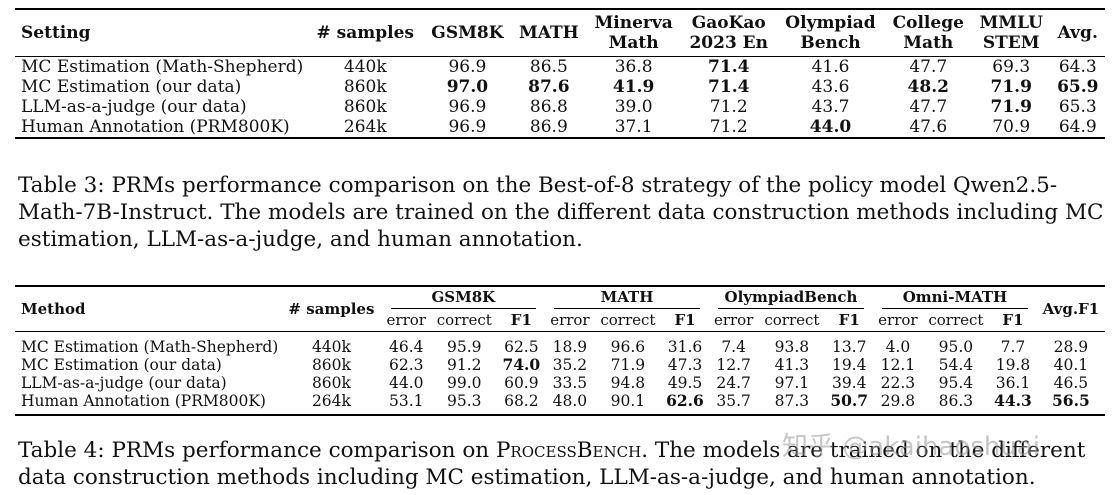  I want to click on table-4-caption-prefix: Table 4: PRMs performance comparison on, so click(257, 450).